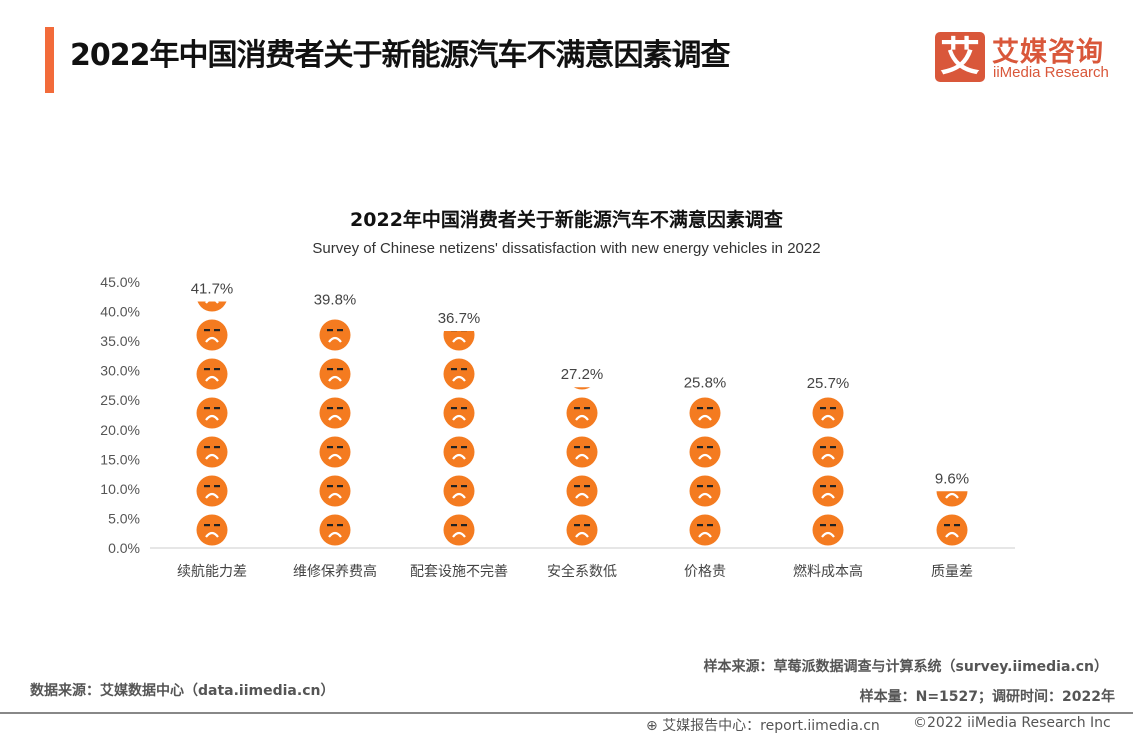 Image resolution: width=1133 pixels, height=737 pixels. What do you see at coordinates (771, 726) in the screenshot?
I see `footer-report-text: 艾媒报告中心：report.iimedia.cn` at bounding box center [771, 726].